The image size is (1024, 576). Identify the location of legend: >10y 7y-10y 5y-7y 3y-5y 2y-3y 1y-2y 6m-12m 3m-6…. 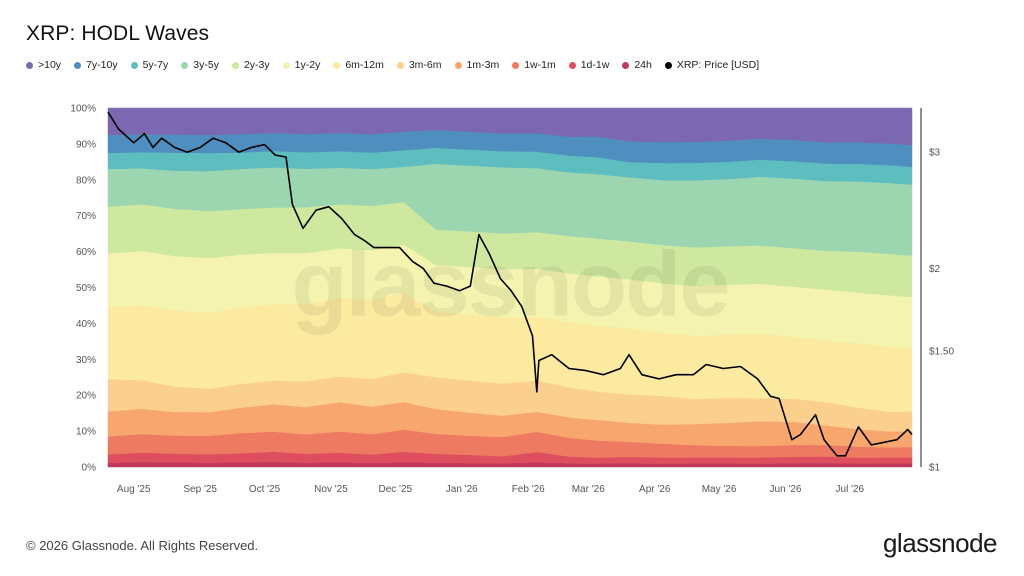
(392, 65).